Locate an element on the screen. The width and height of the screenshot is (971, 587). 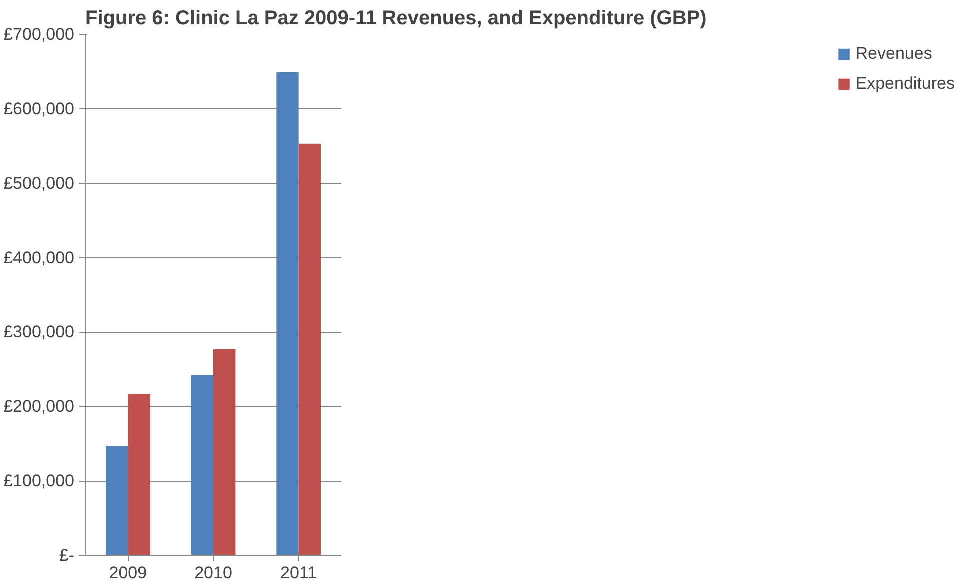
x-tick-label: 2009 is located at coordinates (128, 573).